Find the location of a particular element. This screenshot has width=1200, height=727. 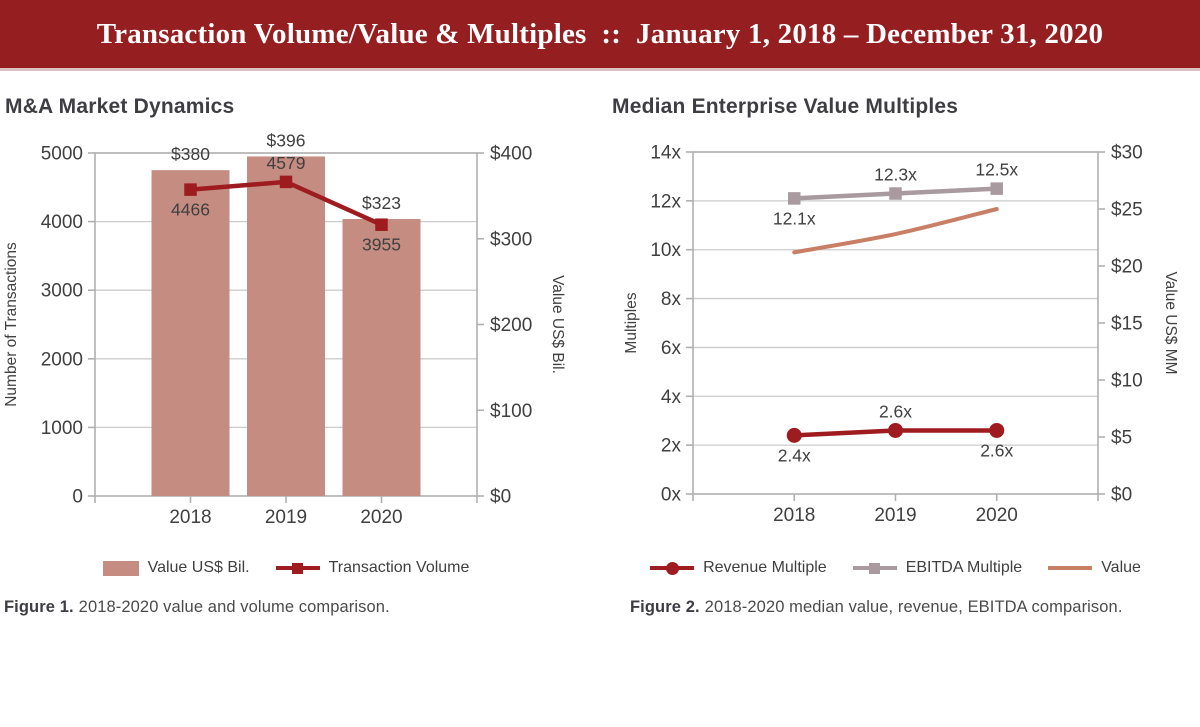

right-axis-tick-label: $20 is located at coordinates (1127, 267).